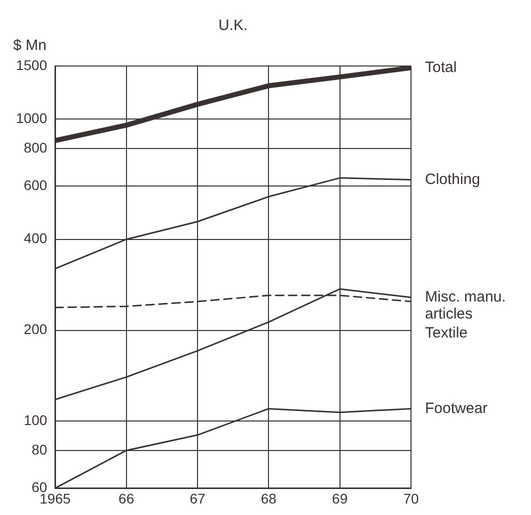 Image resolution: width=531 pixels, height=515 pixels. Describe the element at coordinates (36, 238) in the screenshot. I see `y-tick-label: 400` at that location.